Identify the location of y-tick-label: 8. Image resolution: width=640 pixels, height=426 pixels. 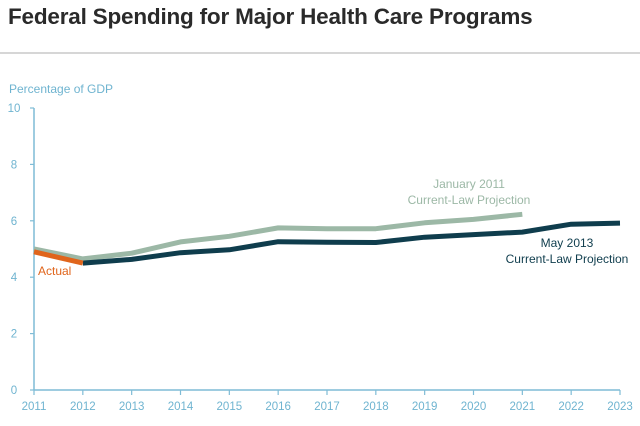
(14, 165).